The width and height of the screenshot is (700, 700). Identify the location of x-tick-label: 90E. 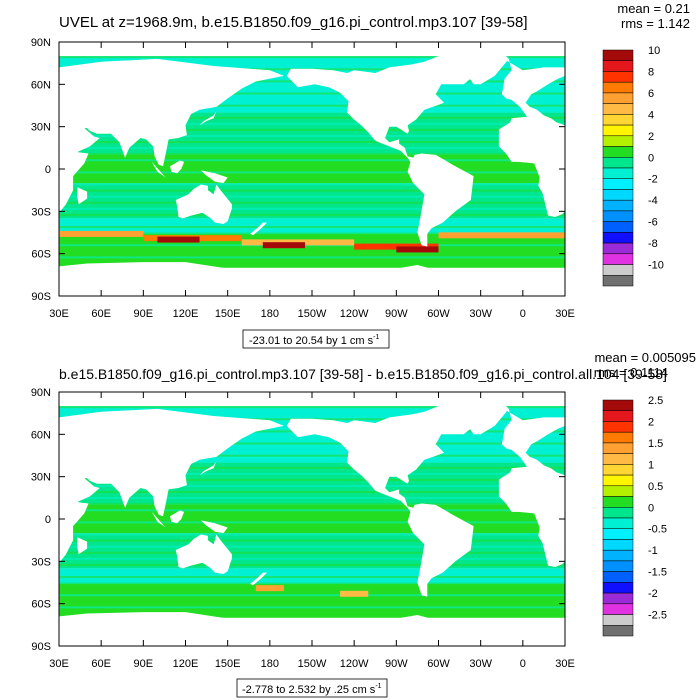
(144, 664).